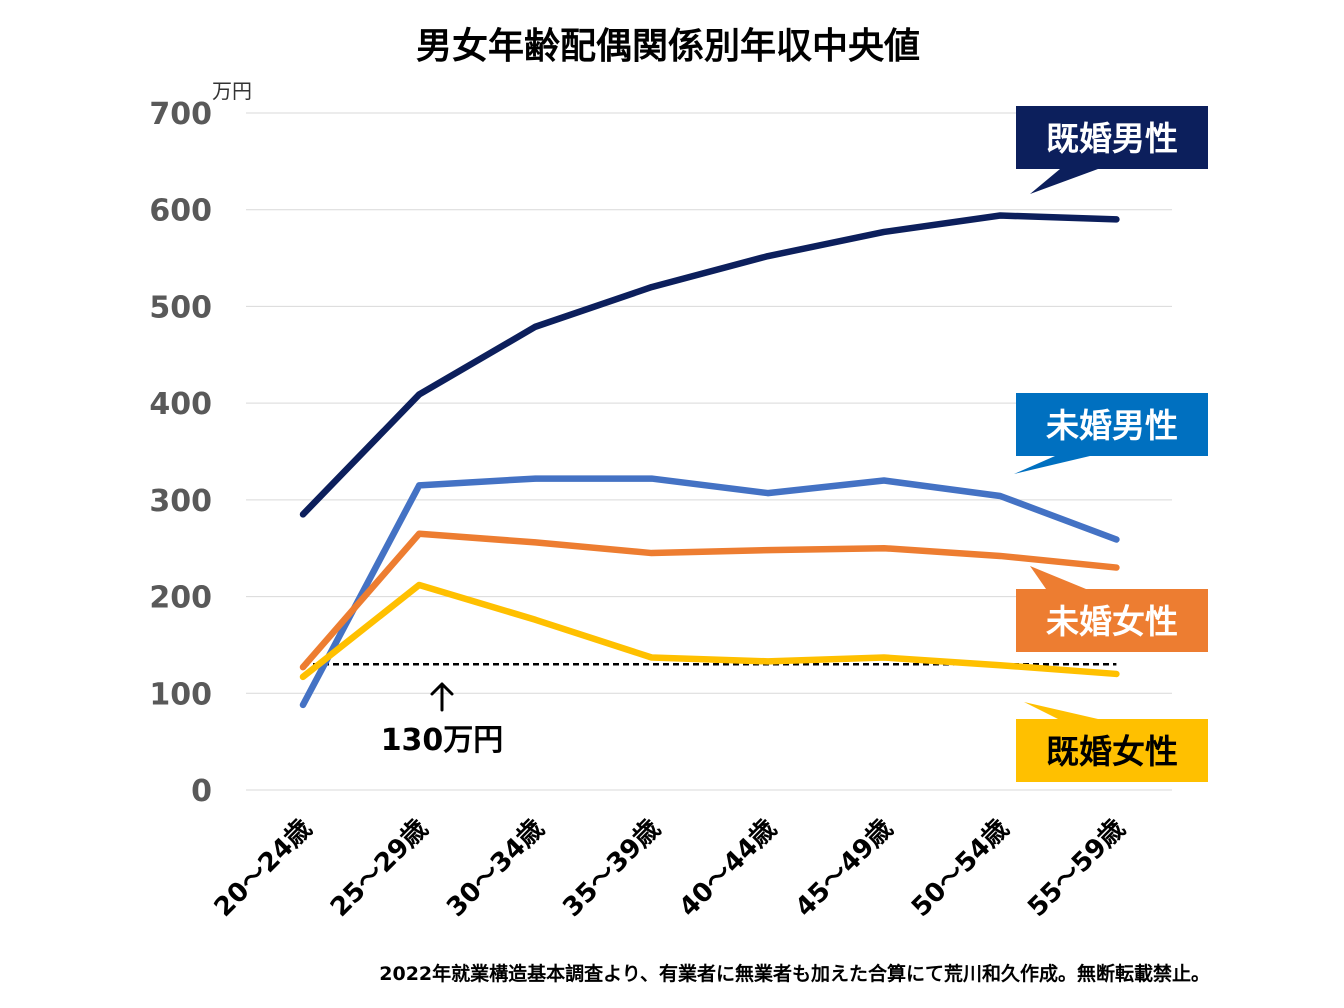 The height and width of the screenshot is (1008, 1344). Describe the element at coordinates (379, 868) in the screenshot. I see `x-tick-label: 25～29歳` at that location.